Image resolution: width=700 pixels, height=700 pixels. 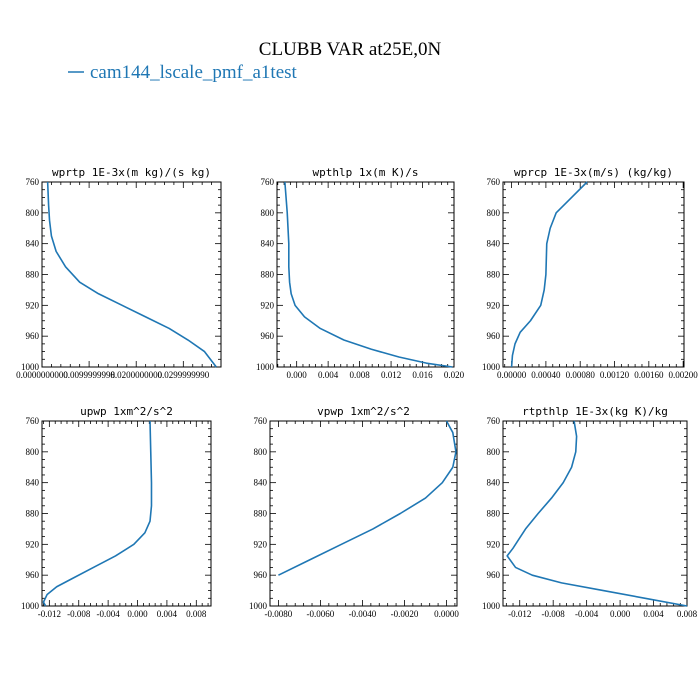 I want to click on x-tick-label: 0.0000000000, so click(x=42, y=375).